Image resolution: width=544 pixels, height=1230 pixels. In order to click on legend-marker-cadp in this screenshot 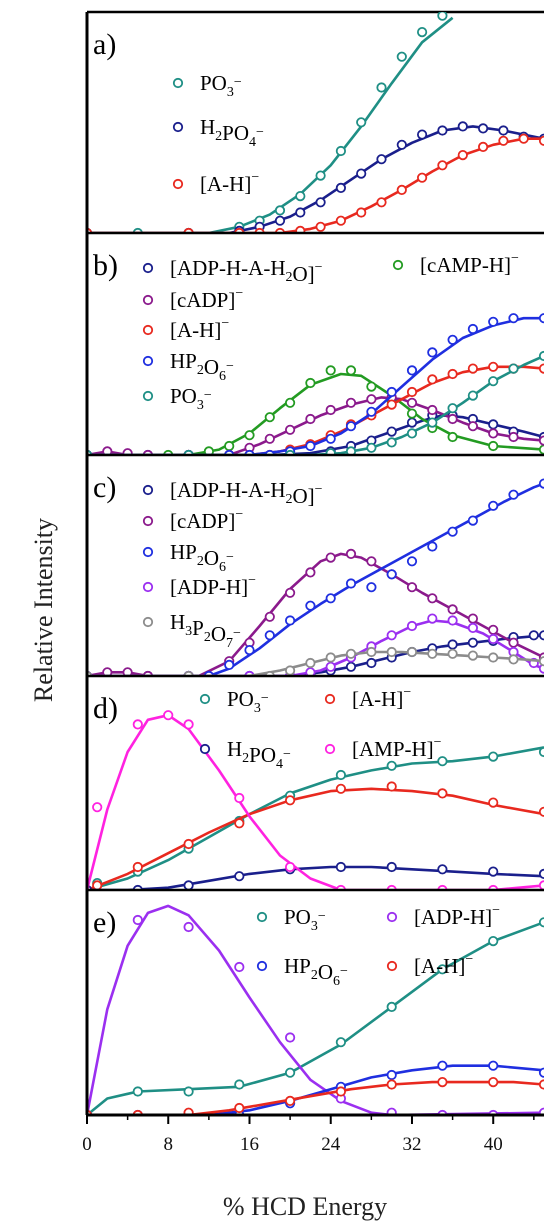, I will do `click(148, 300)`.